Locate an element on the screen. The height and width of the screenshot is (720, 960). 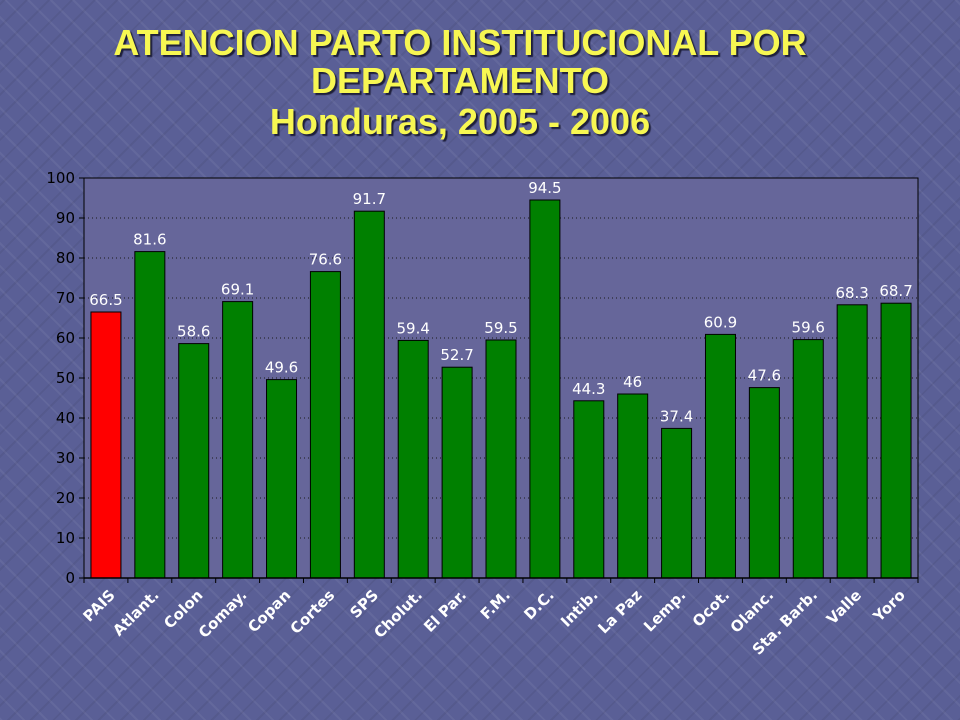
title-line-3: Honduras, 2005 - 2006 is located at coordinates (460, 121).